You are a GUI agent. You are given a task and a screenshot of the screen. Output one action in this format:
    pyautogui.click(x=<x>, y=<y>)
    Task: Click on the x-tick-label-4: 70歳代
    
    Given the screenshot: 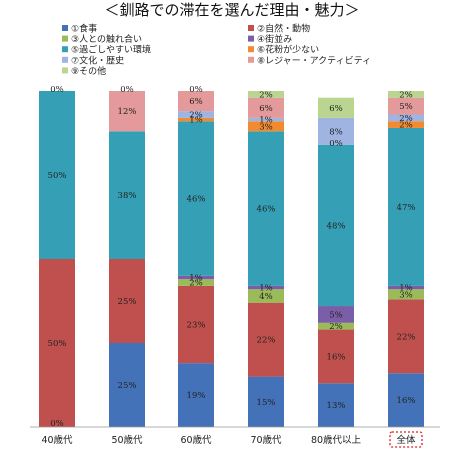 What is the action you would take?
    pyautogui.click(x=266, y=440)
    